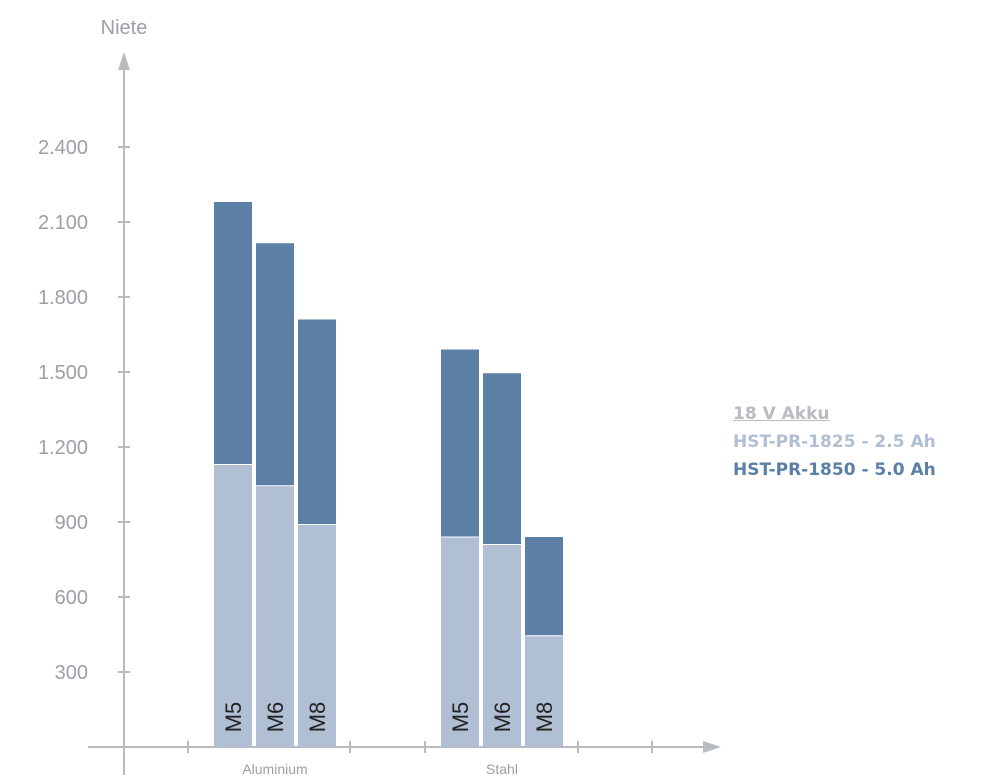 This screenshot has height=780, width=992. What do you see at coordinates (124, 61) in the screenshot?
I see `y-axis-arrow` at bounding box center [124, 61].